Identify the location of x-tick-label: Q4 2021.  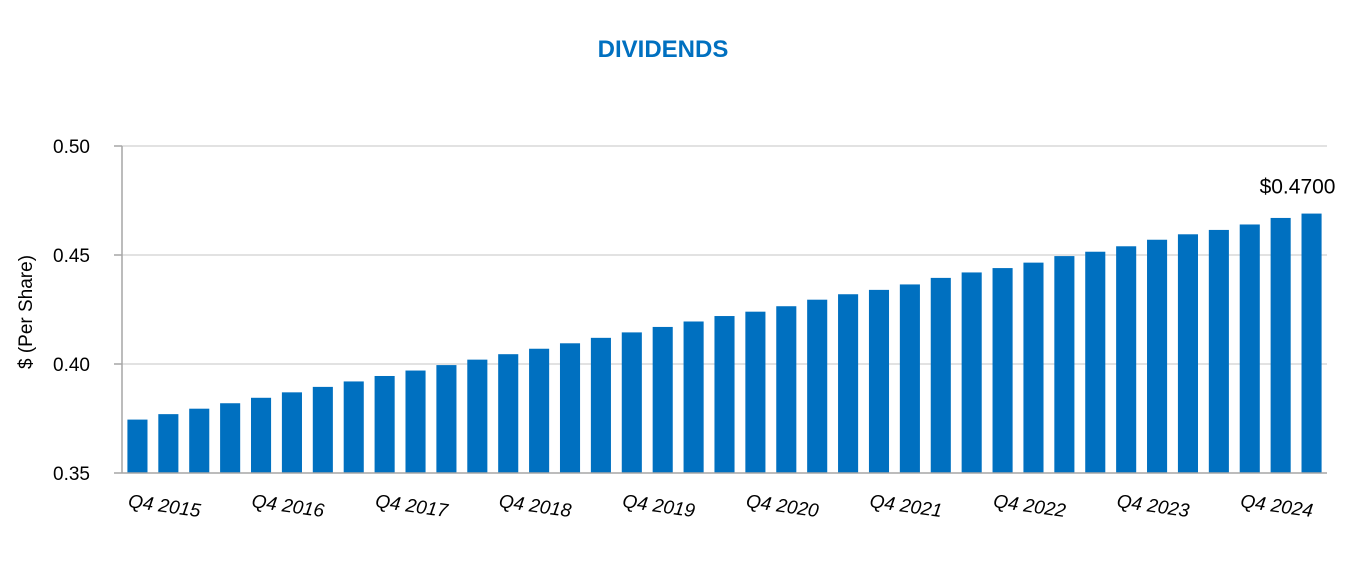
(905, 506).